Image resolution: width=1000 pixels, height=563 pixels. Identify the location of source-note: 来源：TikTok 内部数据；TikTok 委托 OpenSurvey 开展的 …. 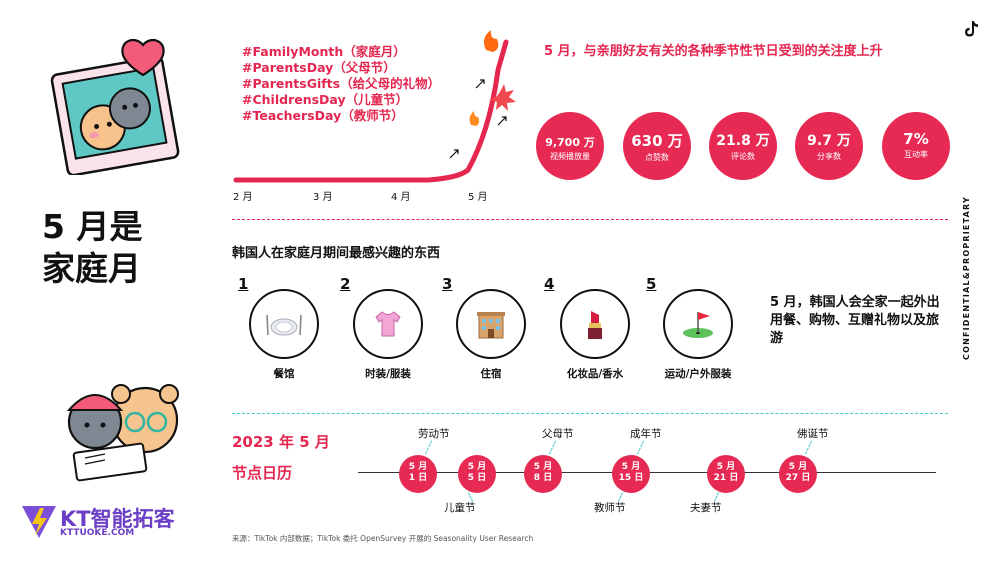
(383, 538).